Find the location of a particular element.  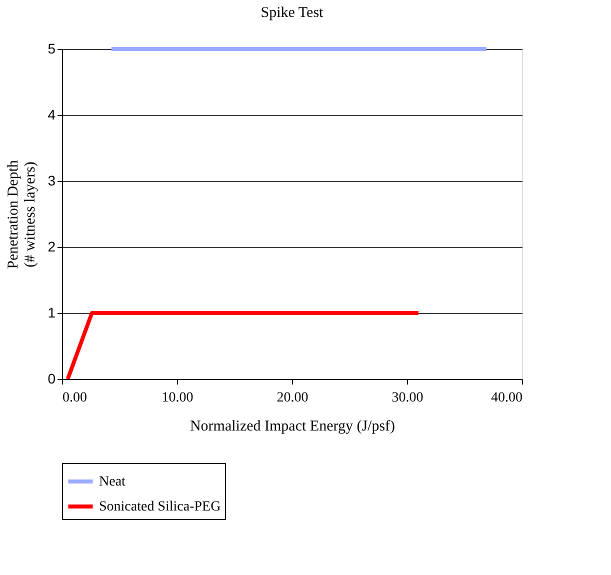

x-tick-label: 10.00 is located at coordinates (178, 398).